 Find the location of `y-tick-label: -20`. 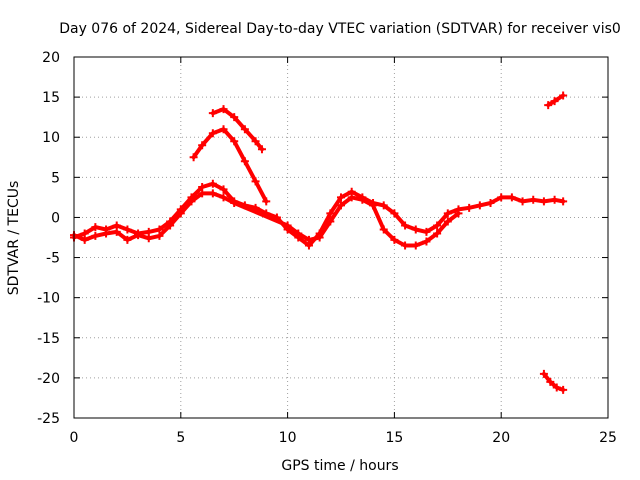

y-tick-label: -20 is located at coordinates (48, 379).